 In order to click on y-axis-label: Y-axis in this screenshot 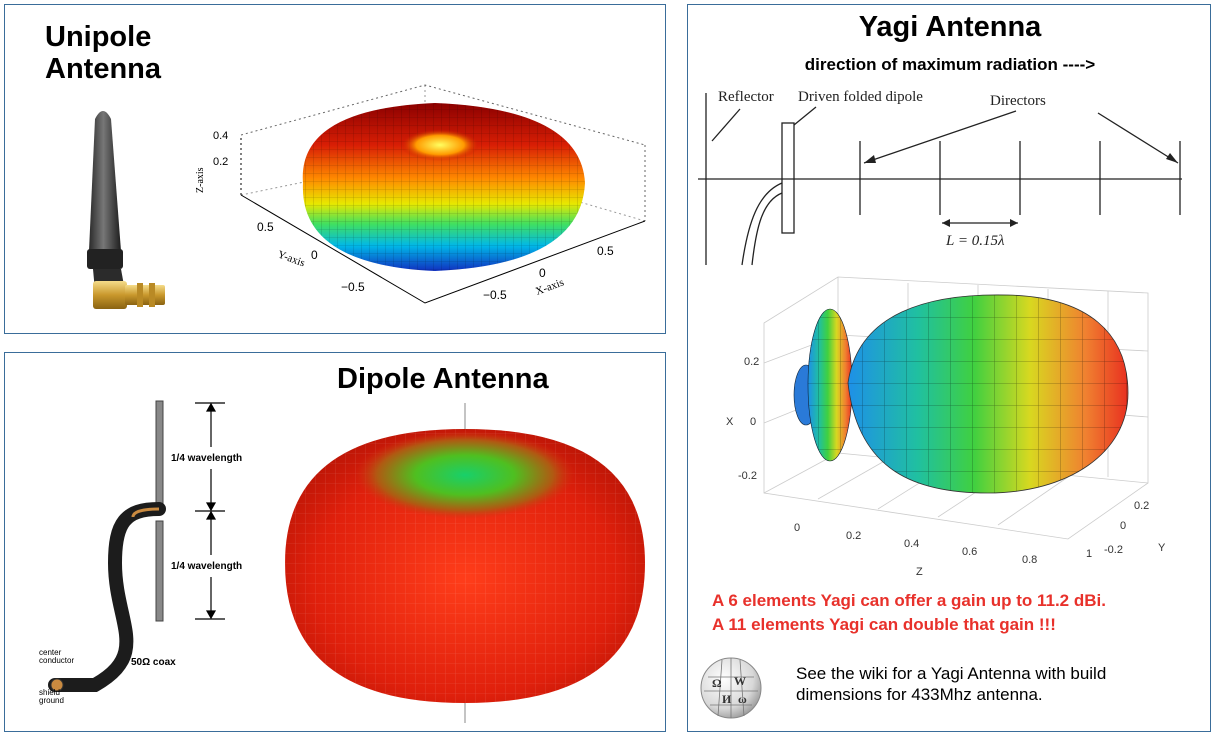, I will do `click(291, 259)`.